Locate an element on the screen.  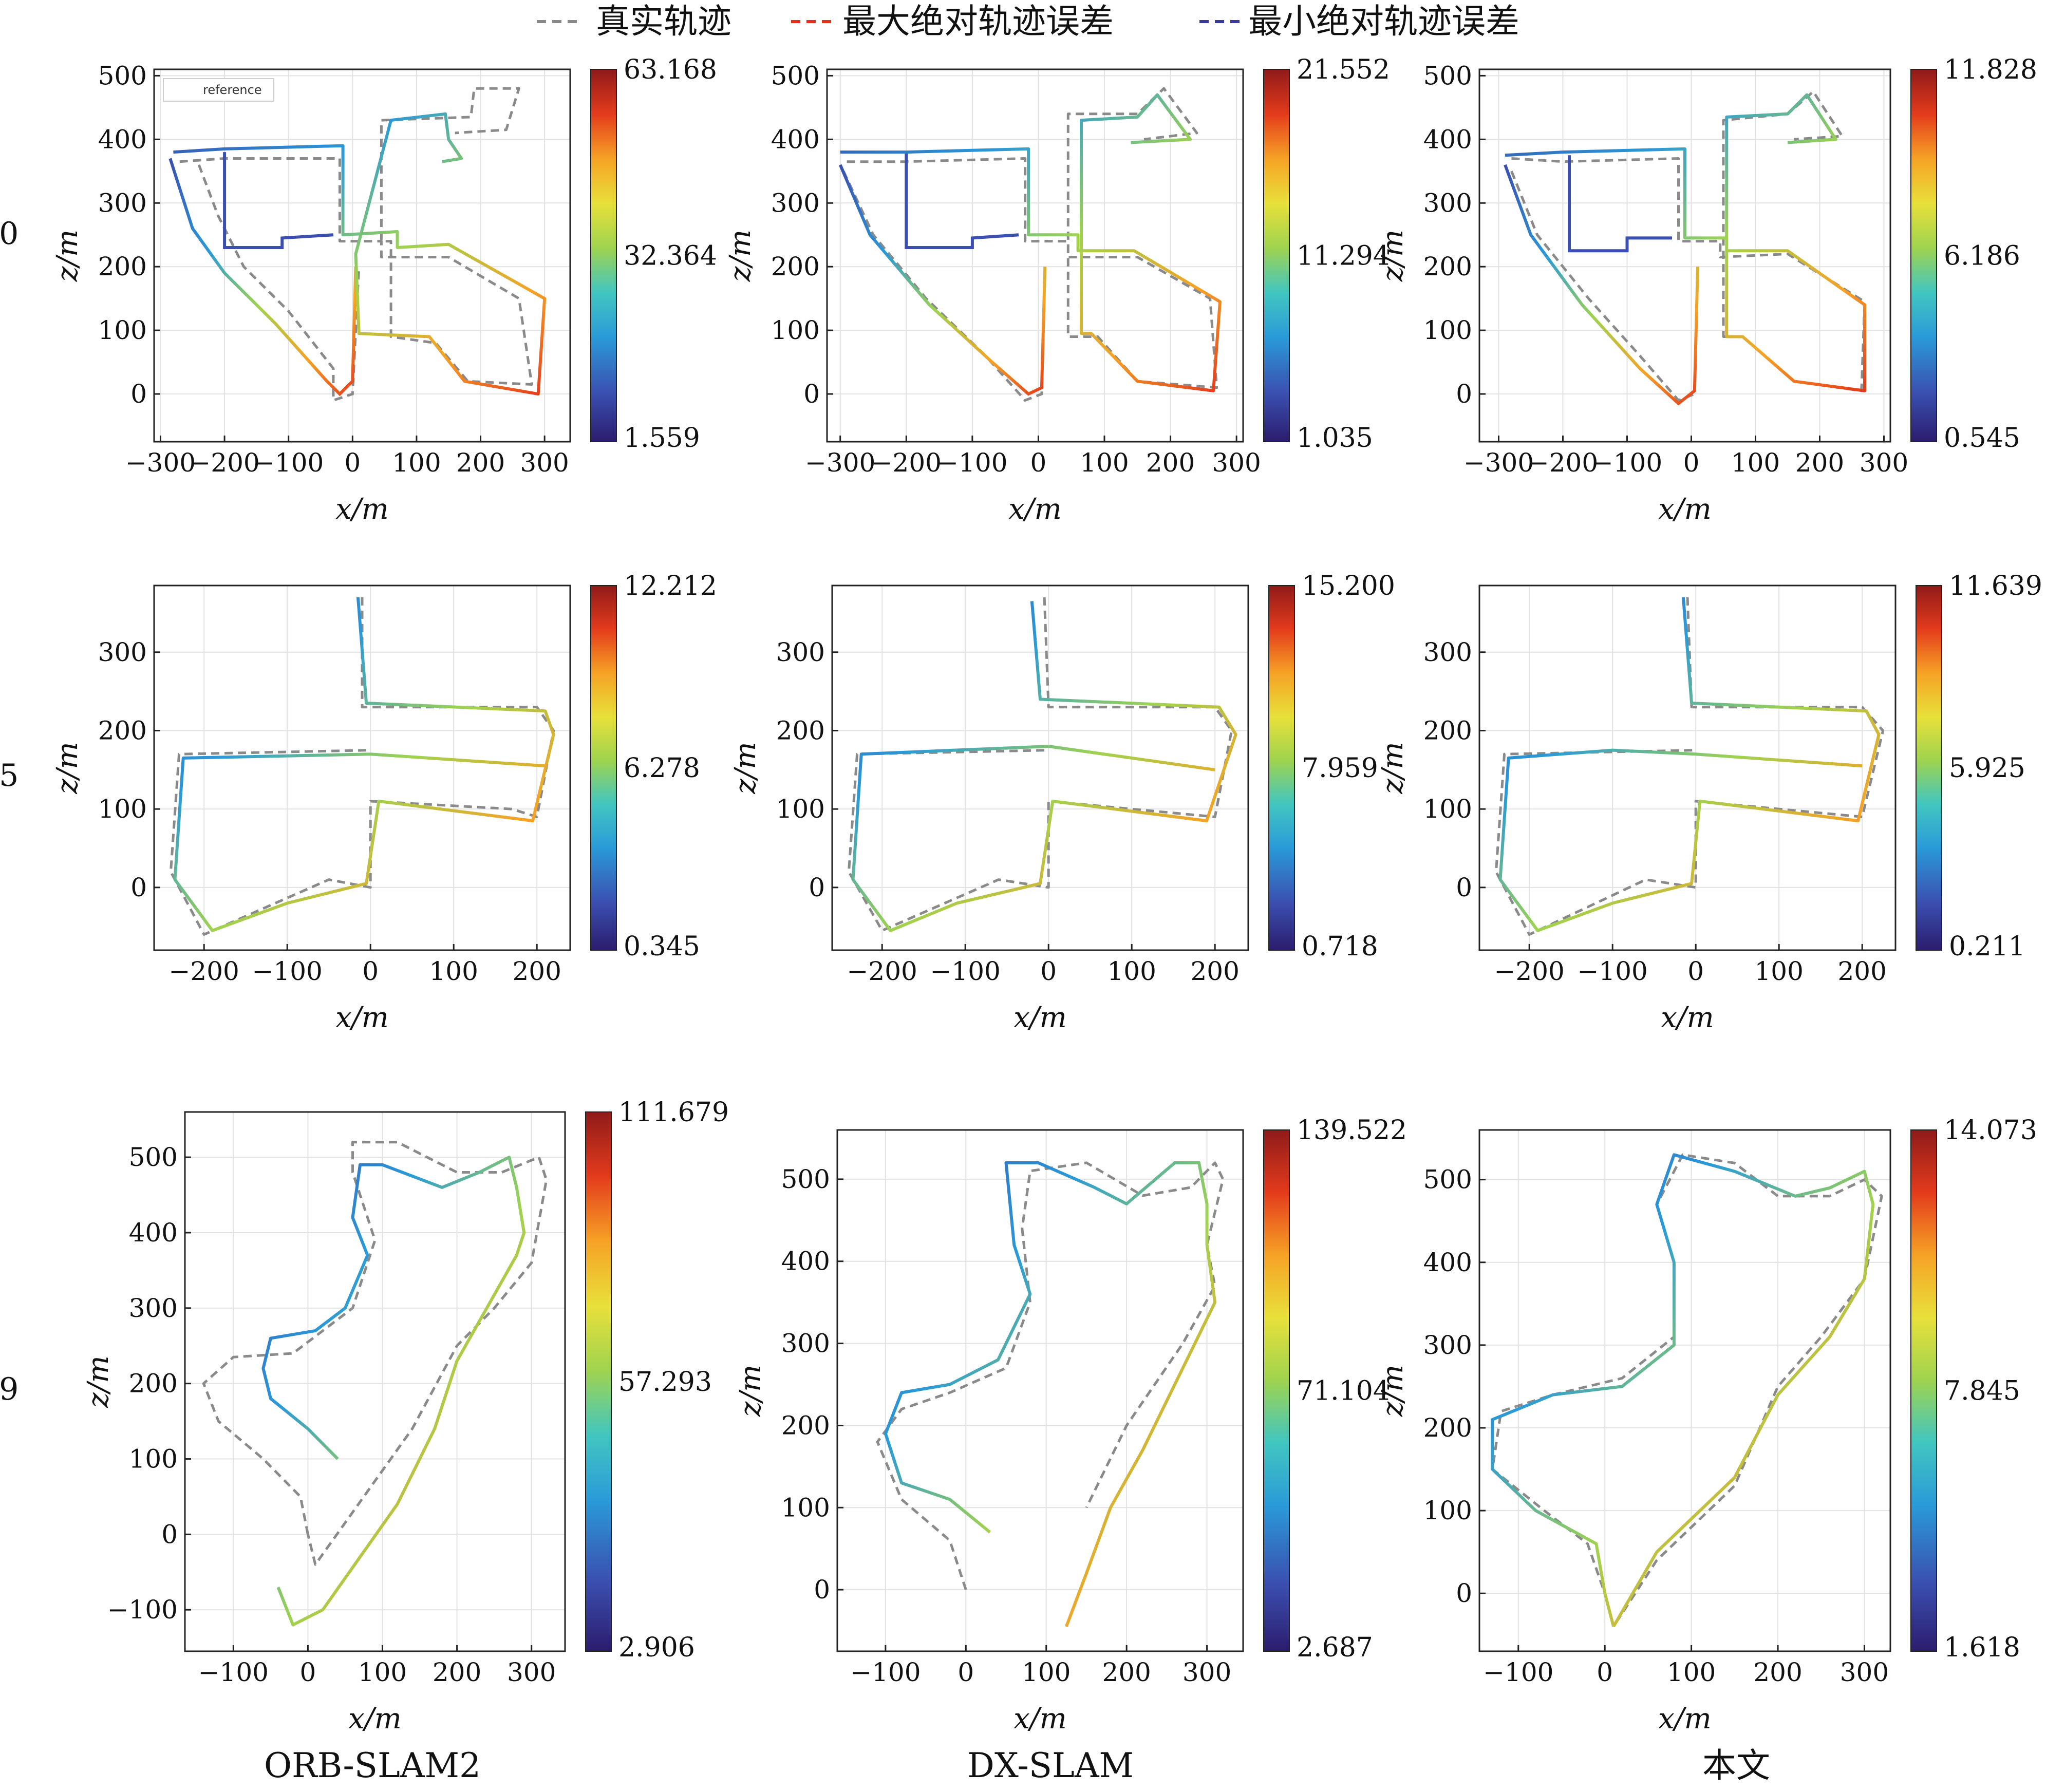
colorbar-mid-label: 5.925 is located at coordinates (1987, 768).